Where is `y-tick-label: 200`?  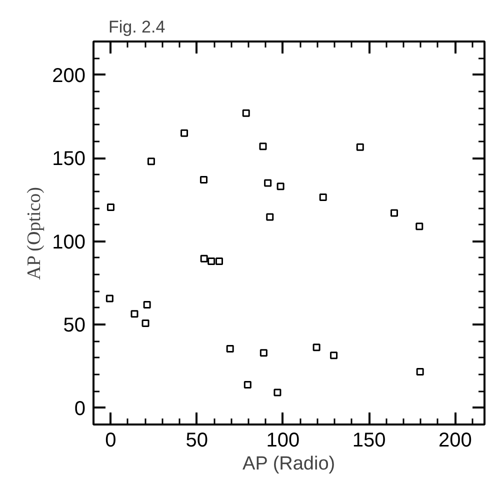
y-tick-label: 200 is located at coordinates (69, 75).